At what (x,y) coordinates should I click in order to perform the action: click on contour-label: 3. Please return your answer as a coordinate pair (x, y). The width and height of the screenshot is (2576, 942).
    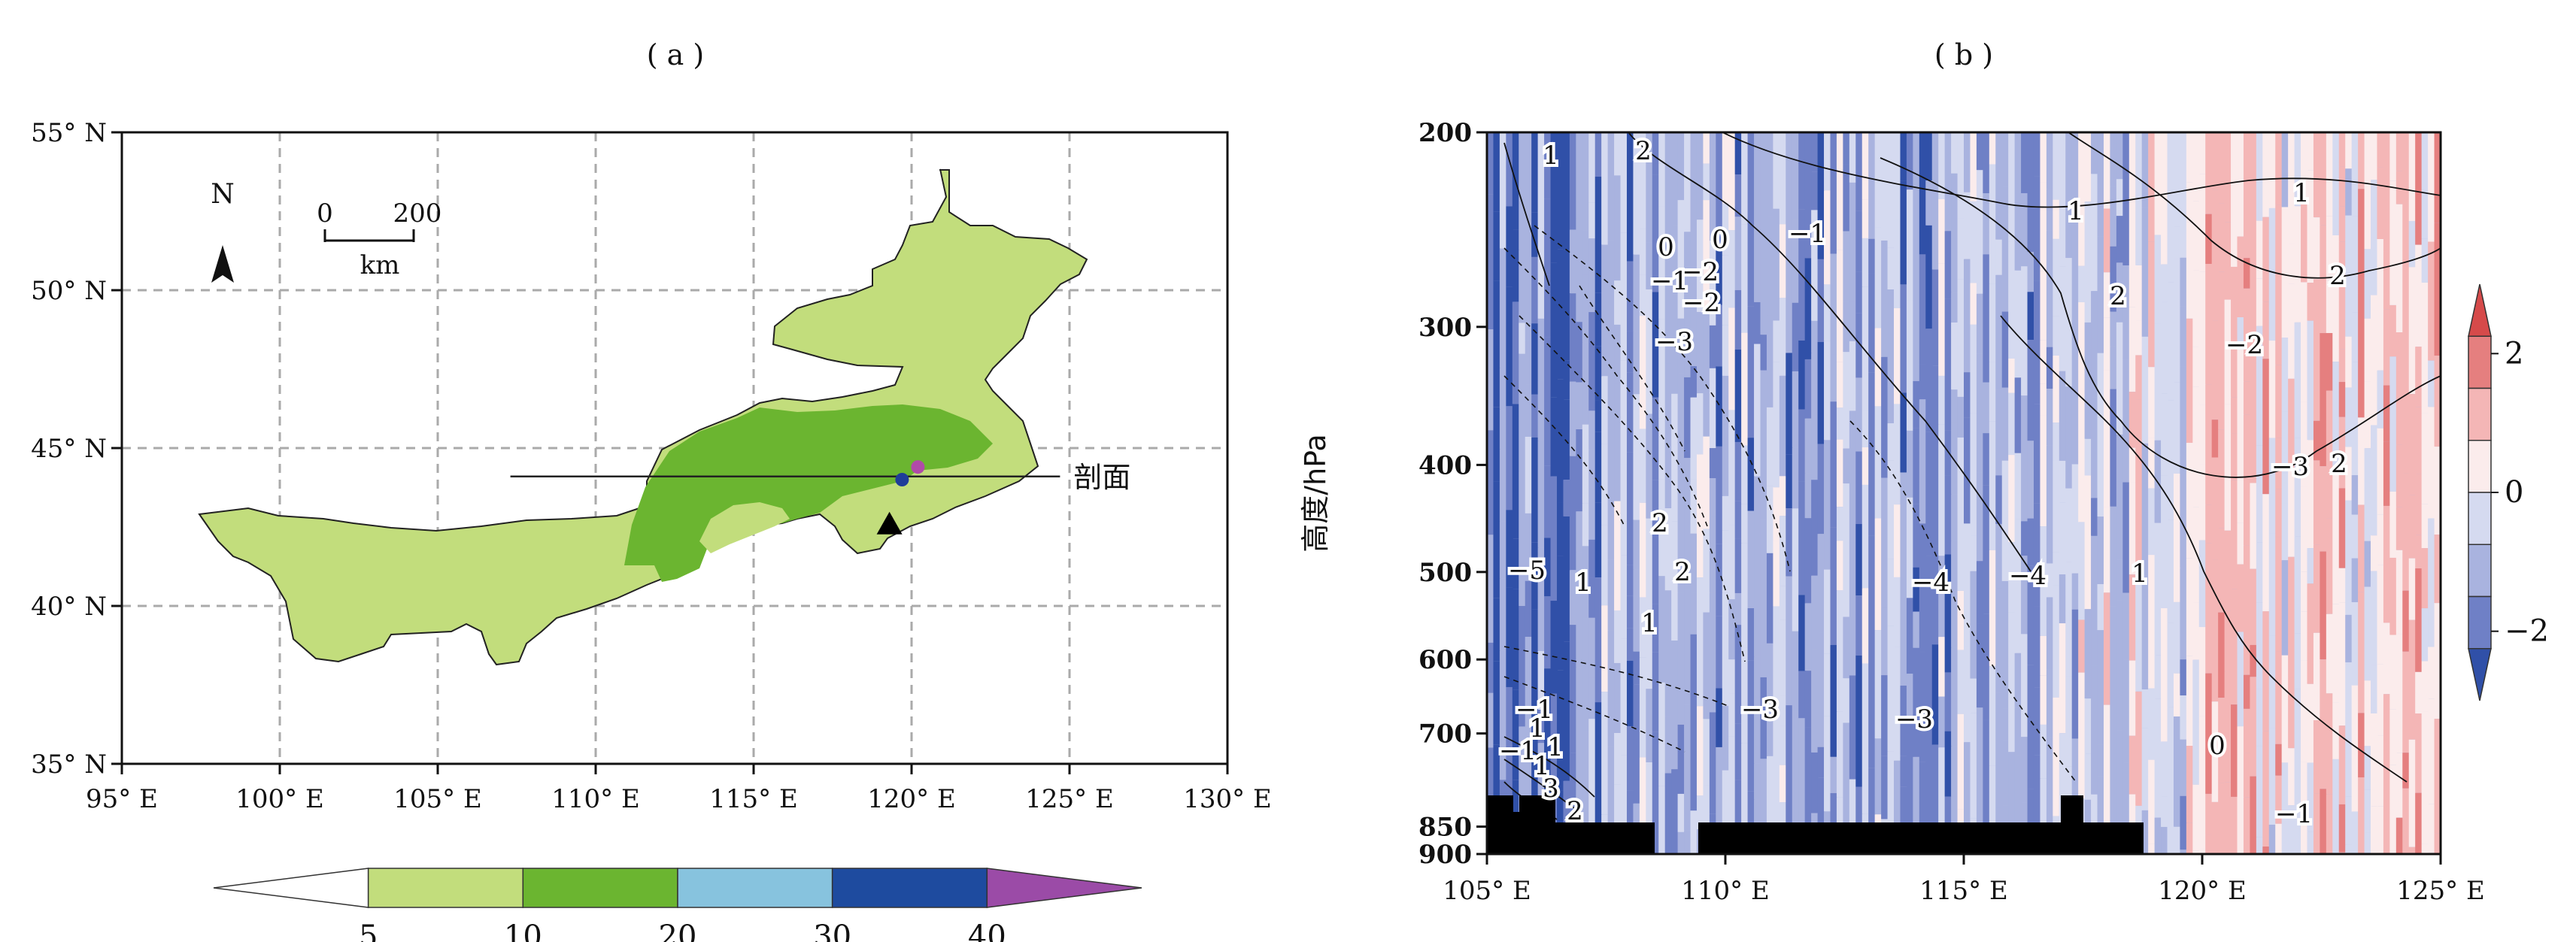
    Looking at the image, I should click on (1551, 789).